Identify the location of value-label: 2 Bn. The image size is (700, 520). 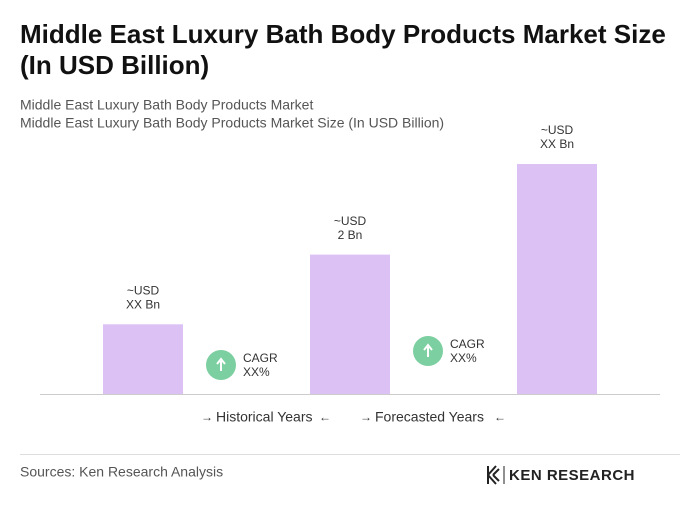
(350, 235).